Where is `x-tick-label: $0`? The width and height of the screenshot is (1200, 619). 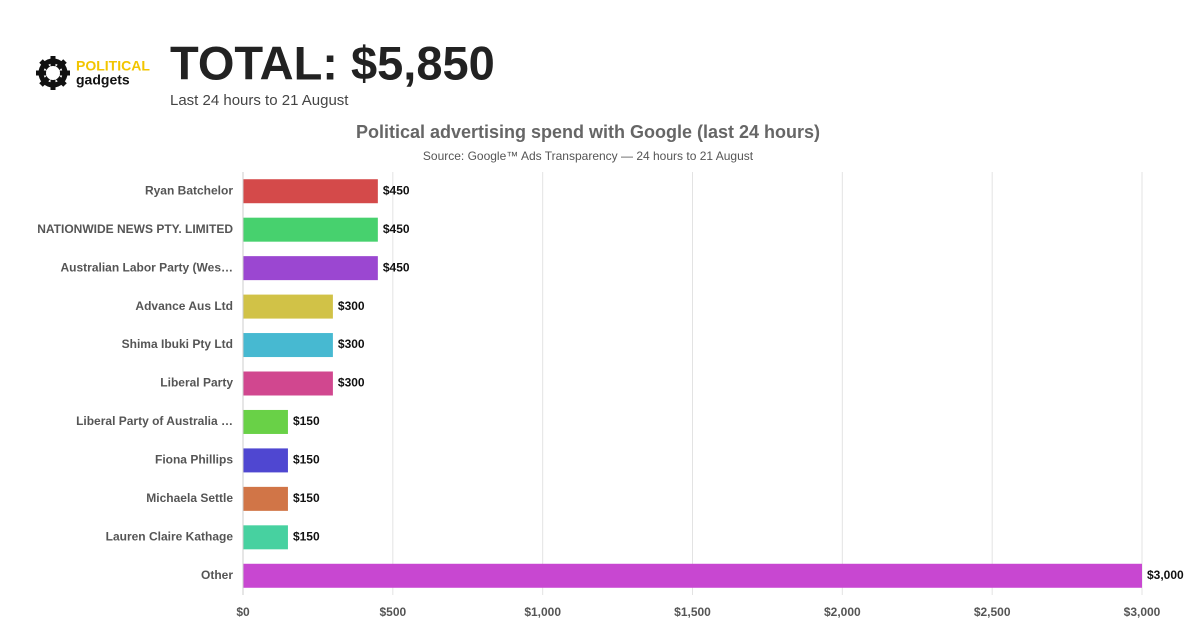
x-tick-label: $0 is located at coordinates (243, 612).